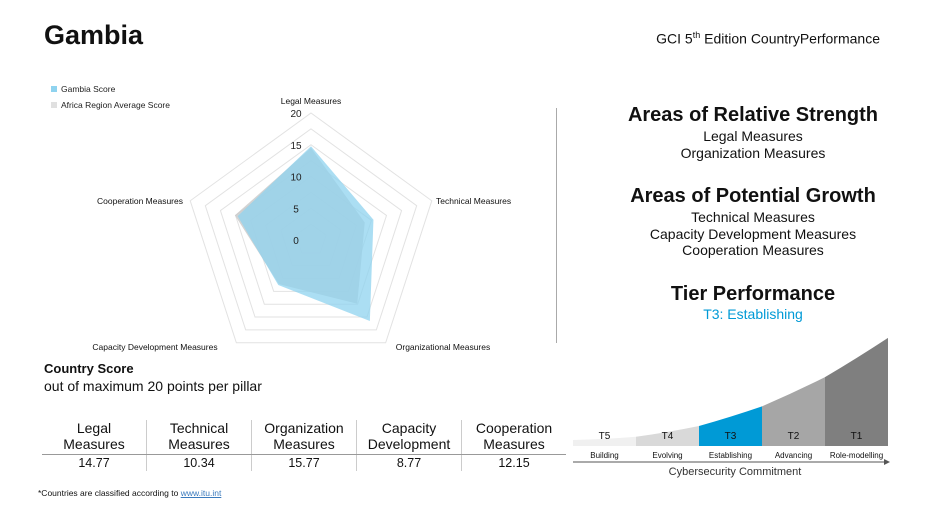  Describe the element at coordinates (856, 455) in the screenshot. I see `tier-label: Role-modelling` at that location.